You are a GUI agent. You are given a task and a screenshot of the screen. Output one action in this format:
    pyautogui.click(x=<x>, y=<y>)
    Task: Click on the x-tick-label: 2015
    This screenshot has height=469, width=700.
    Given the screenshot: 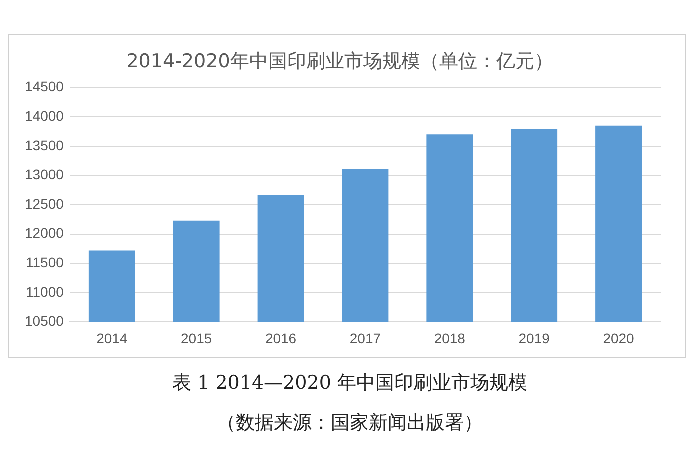 What is the action you would take?
    pyautogui.click(x=196, y=338)
    